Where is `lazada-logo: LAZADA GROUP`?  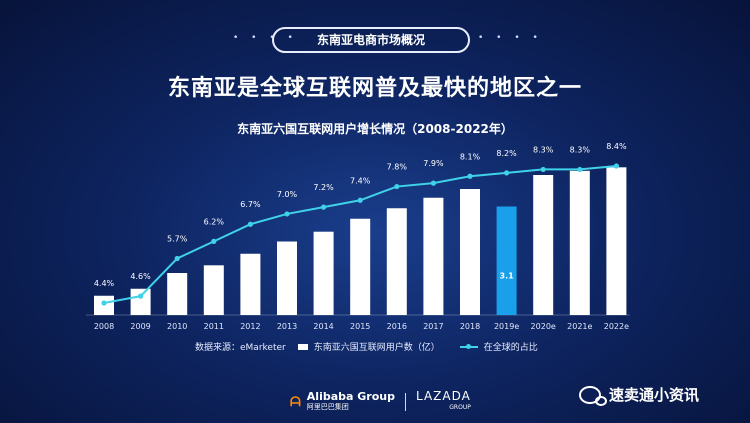 lazada-logo: LAZADA GROUP is located at coordinates (443, 401).